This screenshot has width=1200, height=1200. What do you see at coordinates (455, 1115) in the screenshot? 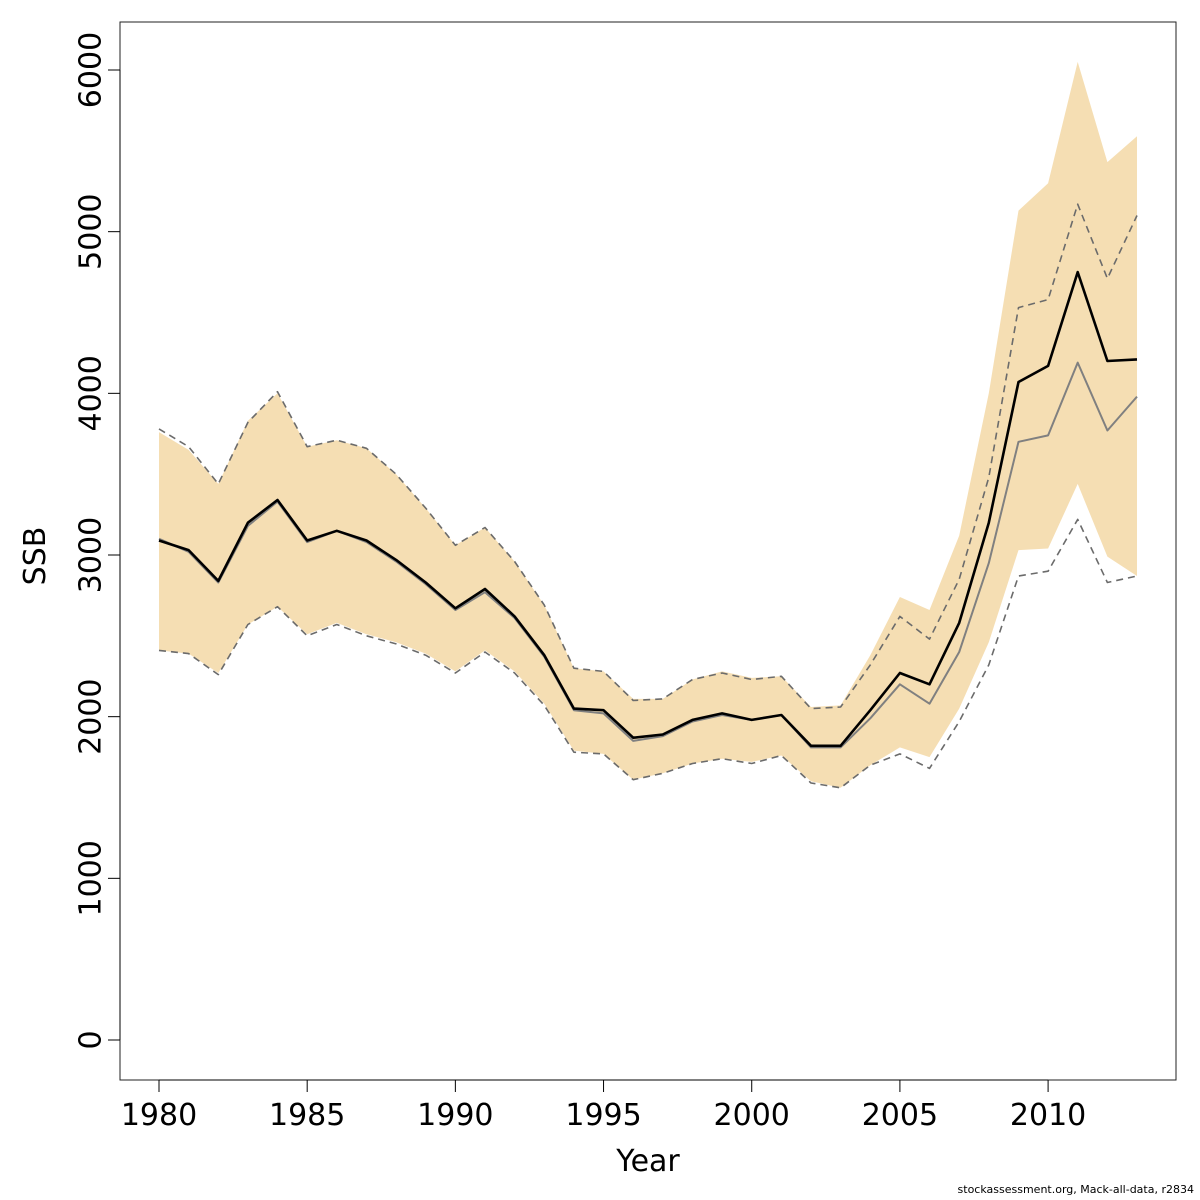
I see `x-tick-label: 1990` at bounding box center [455, 1115].